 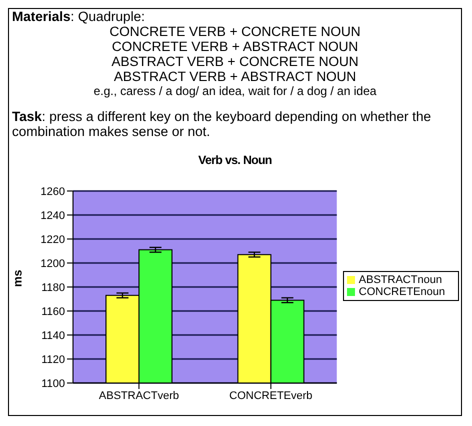 I want to click on y-tick-label: 1120, so click(x=53, y=360).